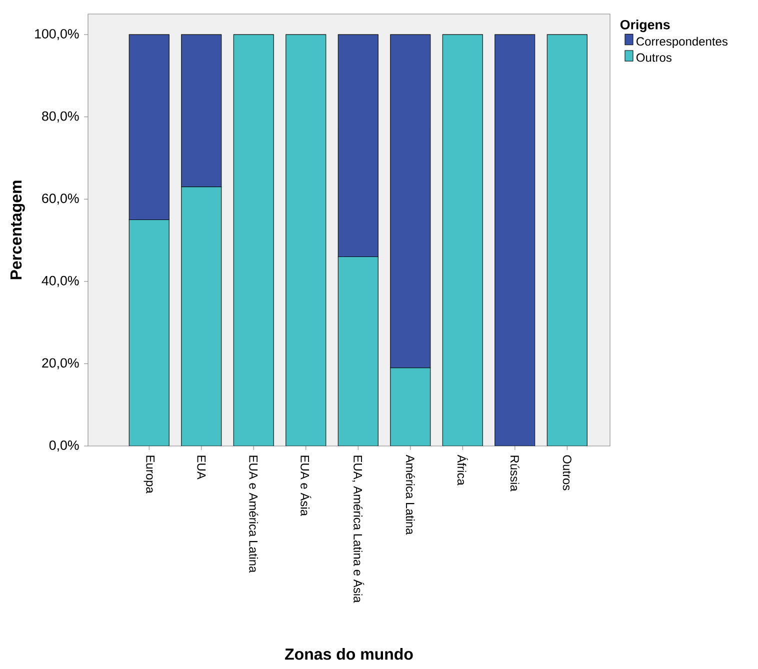 Image resolution: width=758 pixels, height=669 pixels. I want to click on y-tick-label: 80,0%, so click(60, 116).